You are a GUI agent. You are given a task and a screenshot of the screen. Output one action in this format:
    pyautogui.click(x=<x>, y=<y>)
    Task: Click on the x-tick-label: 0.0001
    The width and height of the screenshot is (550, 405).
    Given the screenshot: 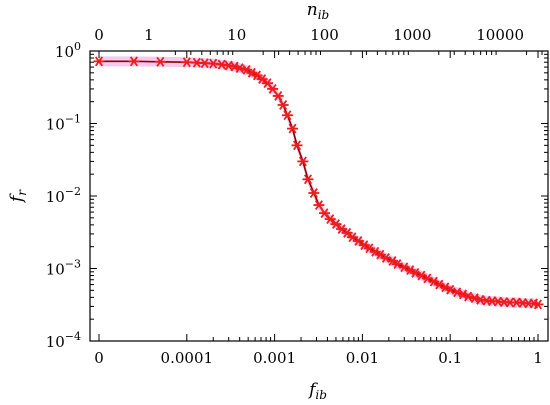 What is the action you would take?
    pyautogui.click(x=187, y=358)
    